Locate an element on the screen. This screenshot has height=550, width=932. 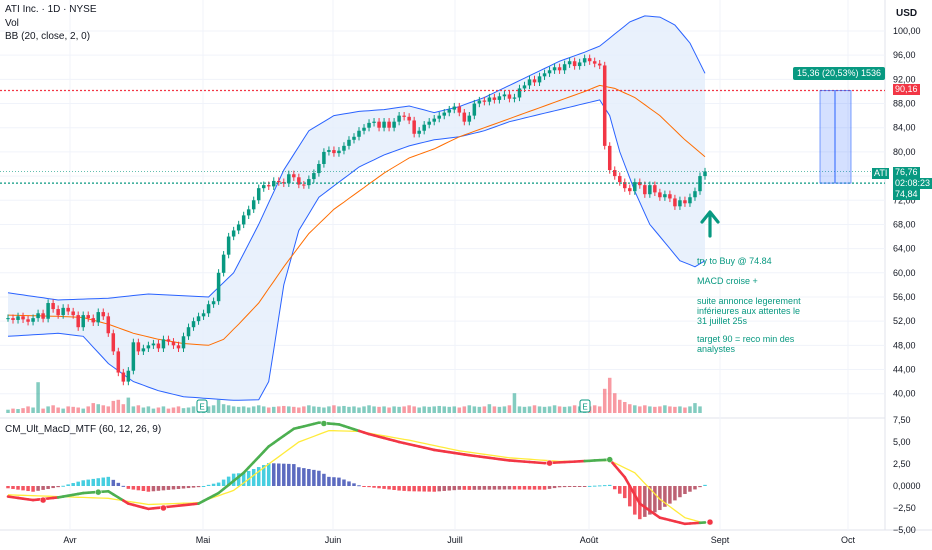
macd-cross-point is located at coordinates (710, 522).